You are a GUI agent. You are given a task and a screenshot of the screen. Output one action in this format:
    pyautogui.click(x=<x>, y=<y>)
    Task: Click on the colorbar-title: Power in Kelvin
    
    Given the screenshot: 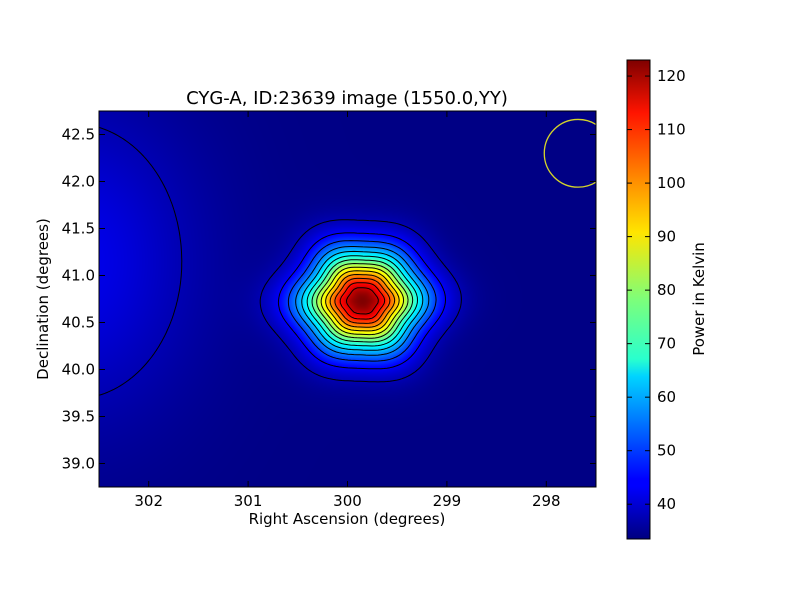 What is the action you would take?
    pyautogui.click(x=699, y=299)
    